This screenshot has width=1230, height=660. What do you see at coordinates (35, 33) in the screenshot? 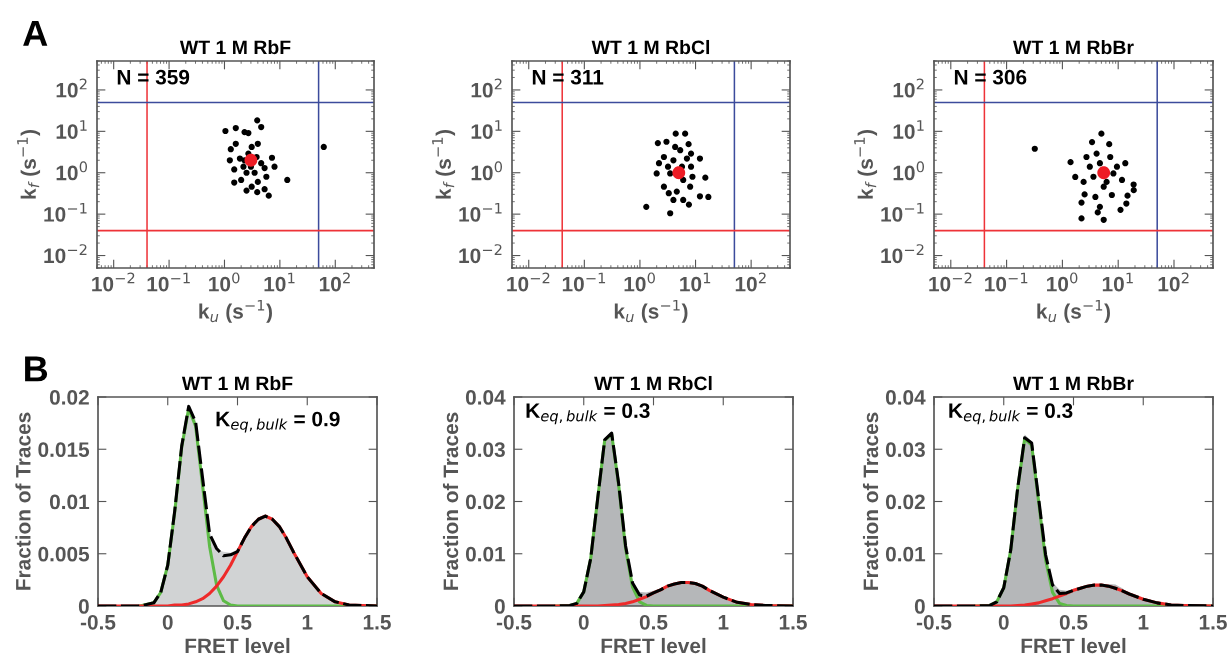
I see `text: A` at bounding box center [35, 33].